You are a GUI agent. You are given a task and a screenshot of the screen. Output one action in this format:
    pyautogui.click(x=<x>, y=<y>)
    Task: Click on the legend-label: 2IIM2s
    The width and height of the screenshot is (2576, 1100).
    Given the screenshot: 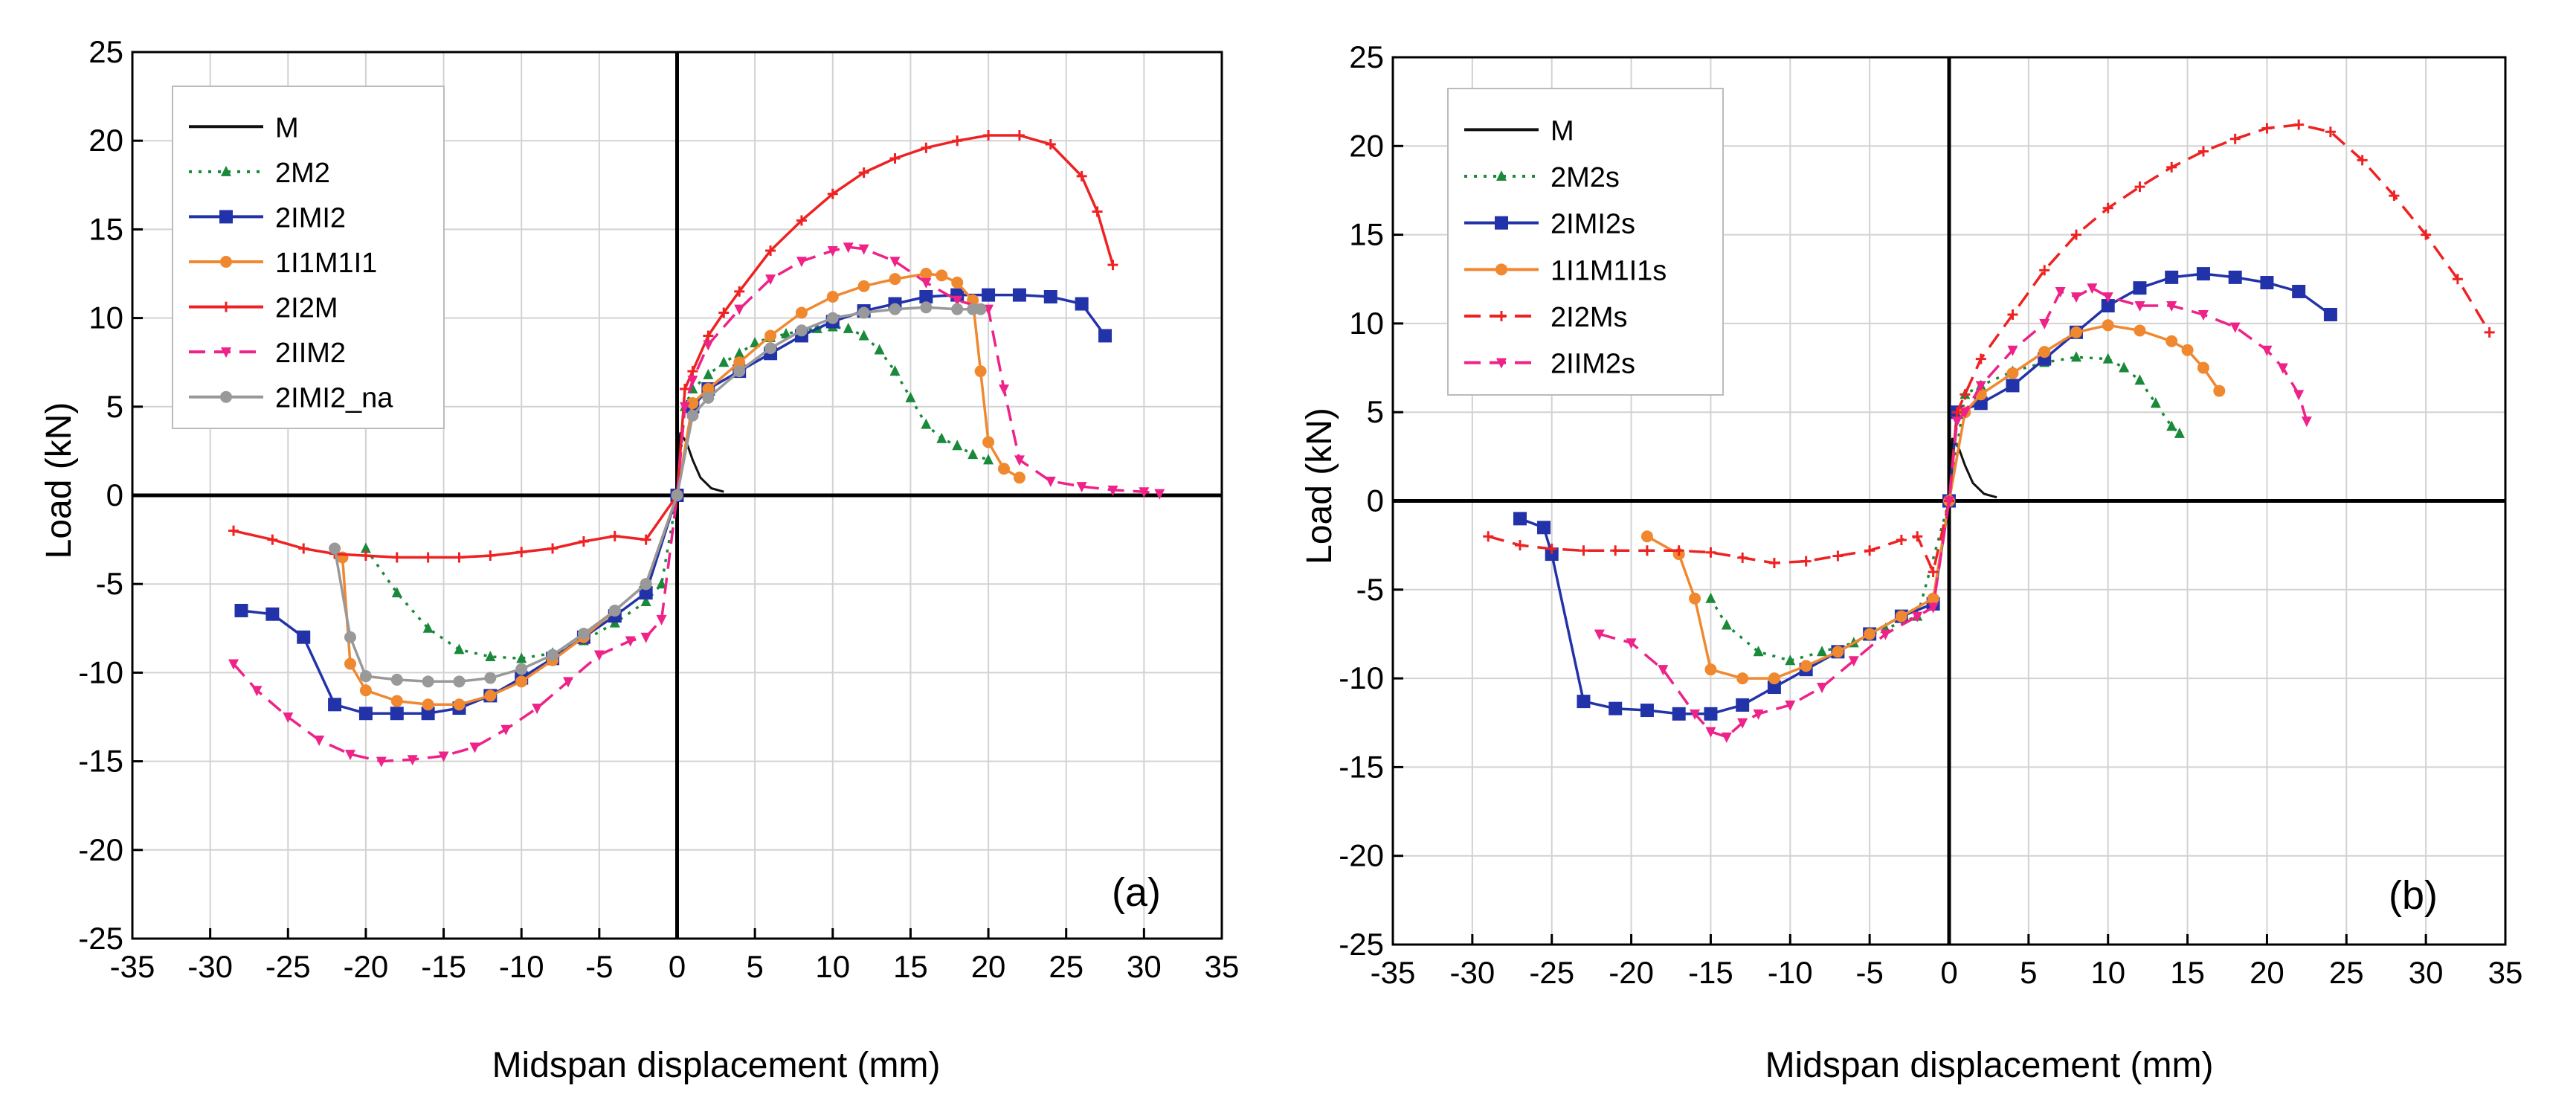 What is the action you would take?
    pyautogui.click(x=1593, y=364)
    